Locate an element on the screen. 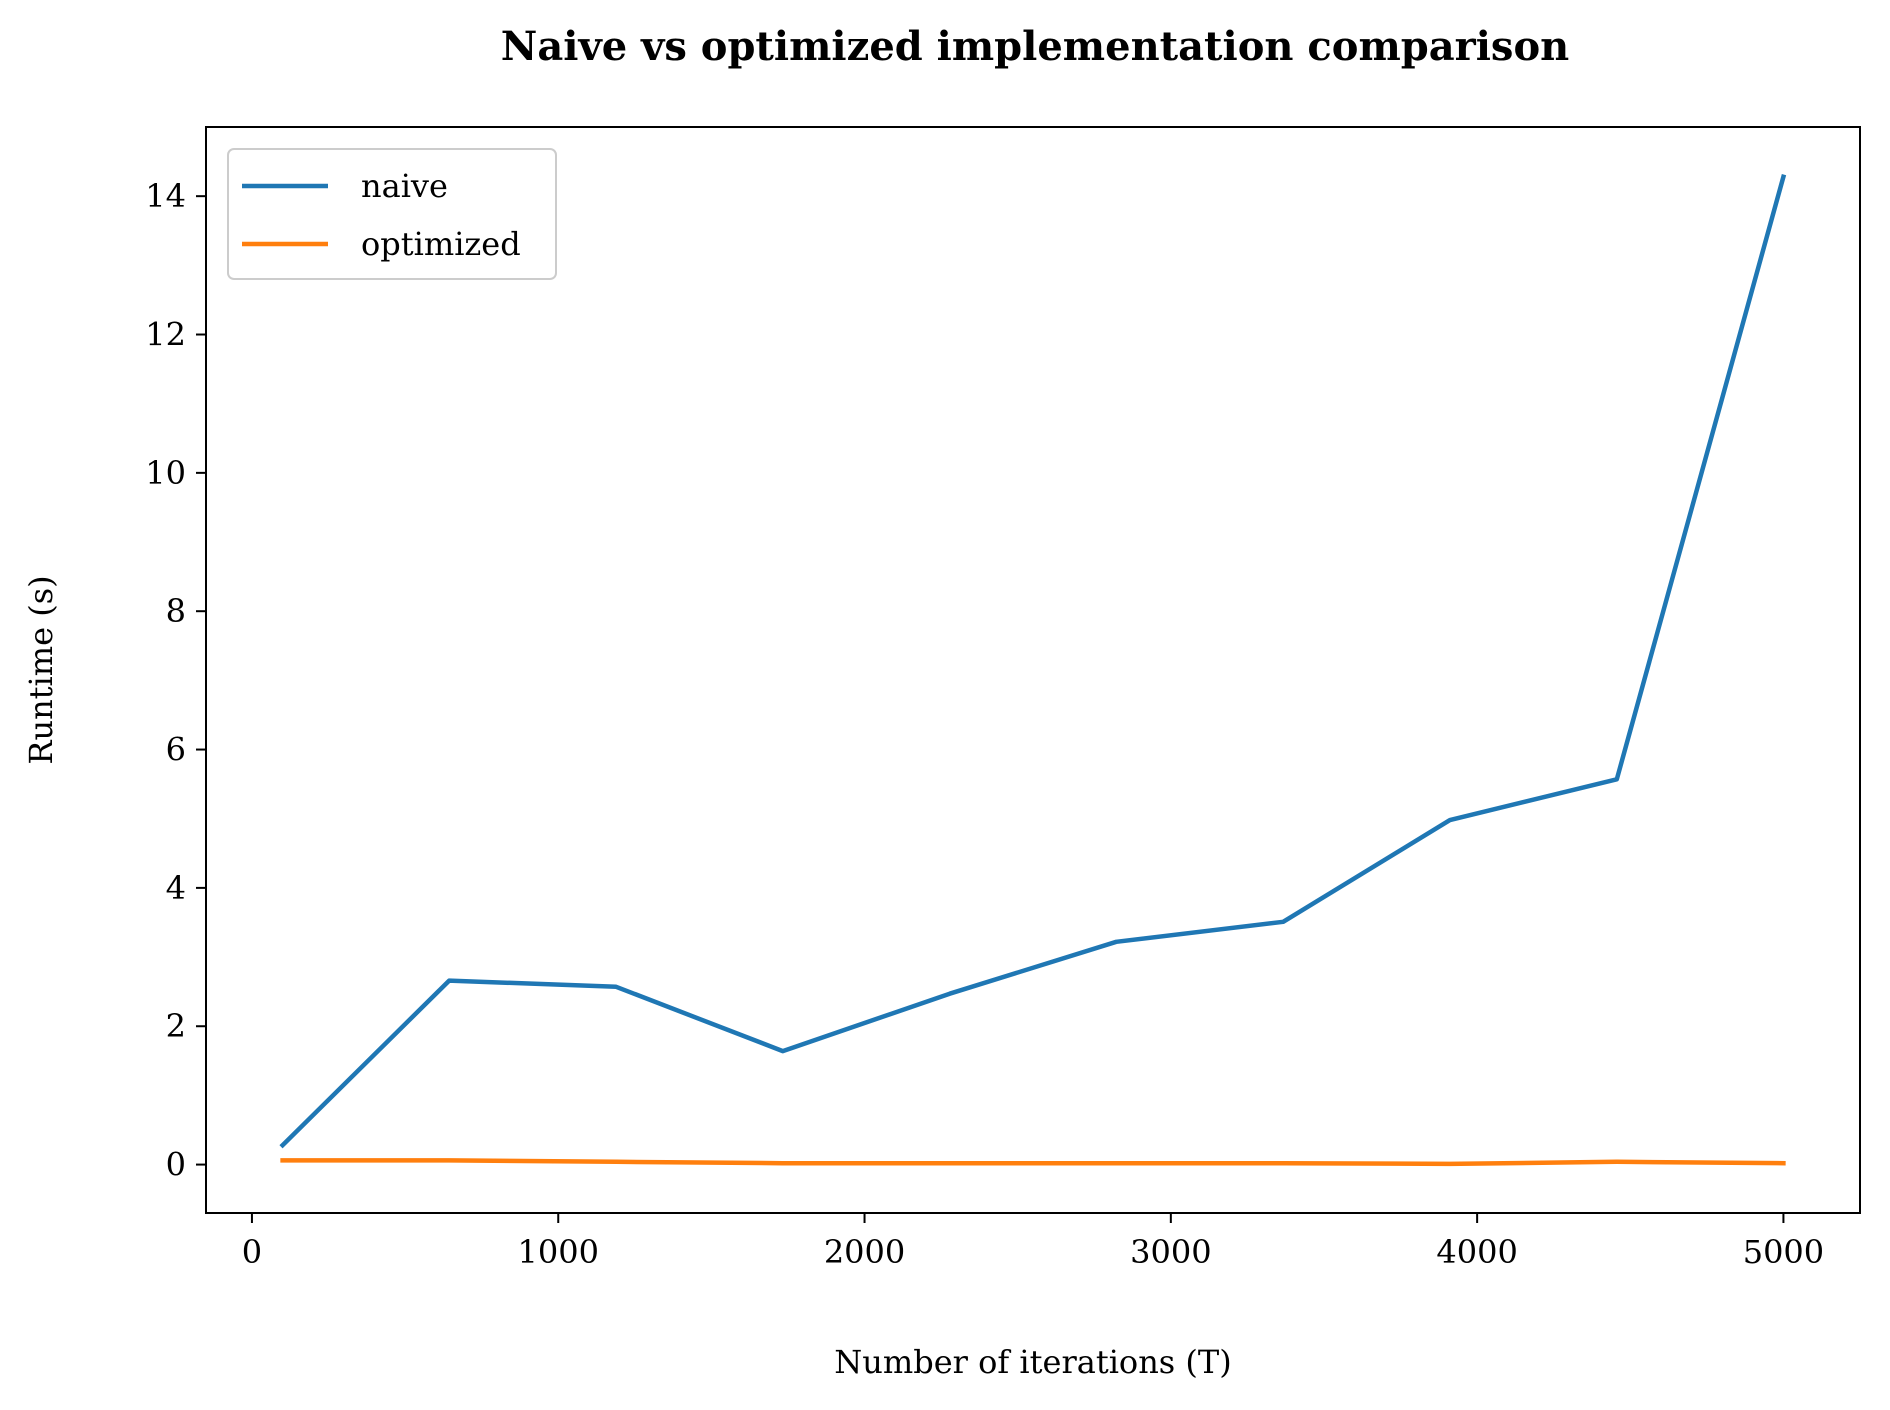  x-axis-label: Number of iterations (T) is located at coordinates (1032, 1362).